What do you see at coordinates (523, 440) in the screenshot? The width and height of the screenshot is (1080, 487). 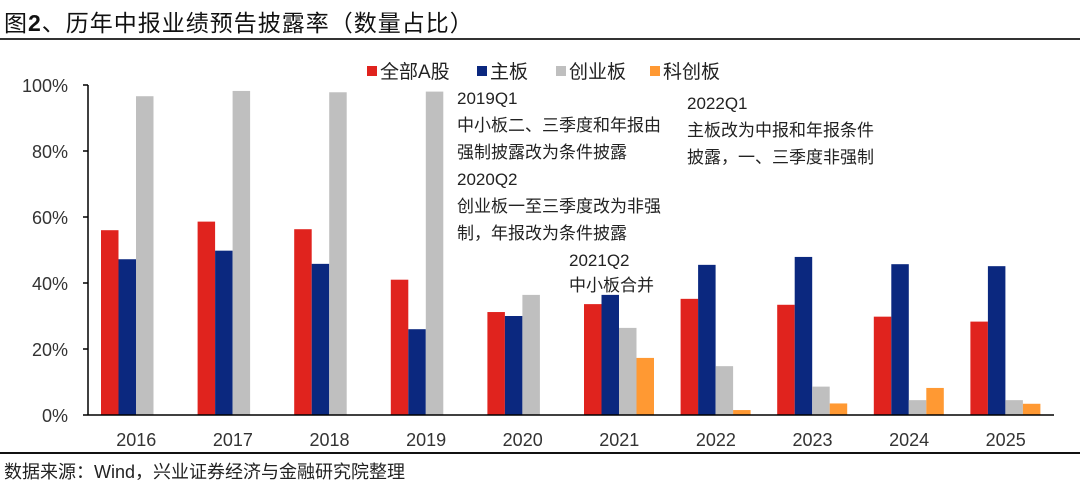 I see `x-tick-label: 2020` at bounding box center [523, 440].